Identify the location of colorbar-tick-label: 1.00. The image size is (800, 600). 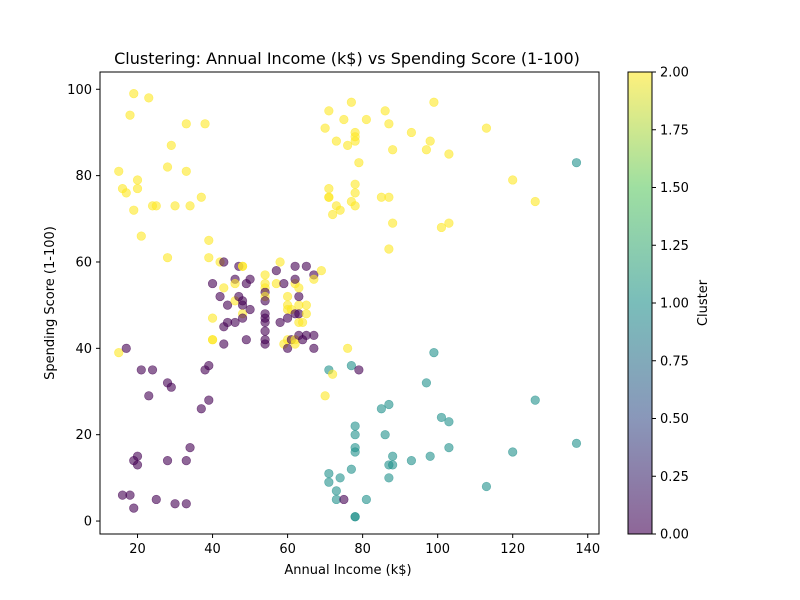
(674, 304).